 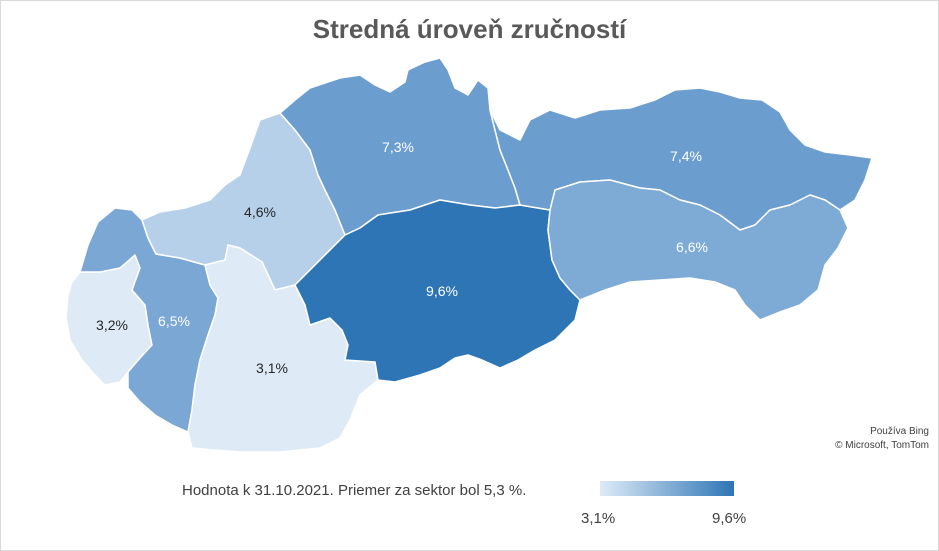 What do you see at coordinates (882, 445) in the screenshot?
I see `attribution-copyright: © Microsoft, TomTom` at bounding box center [882, 445].